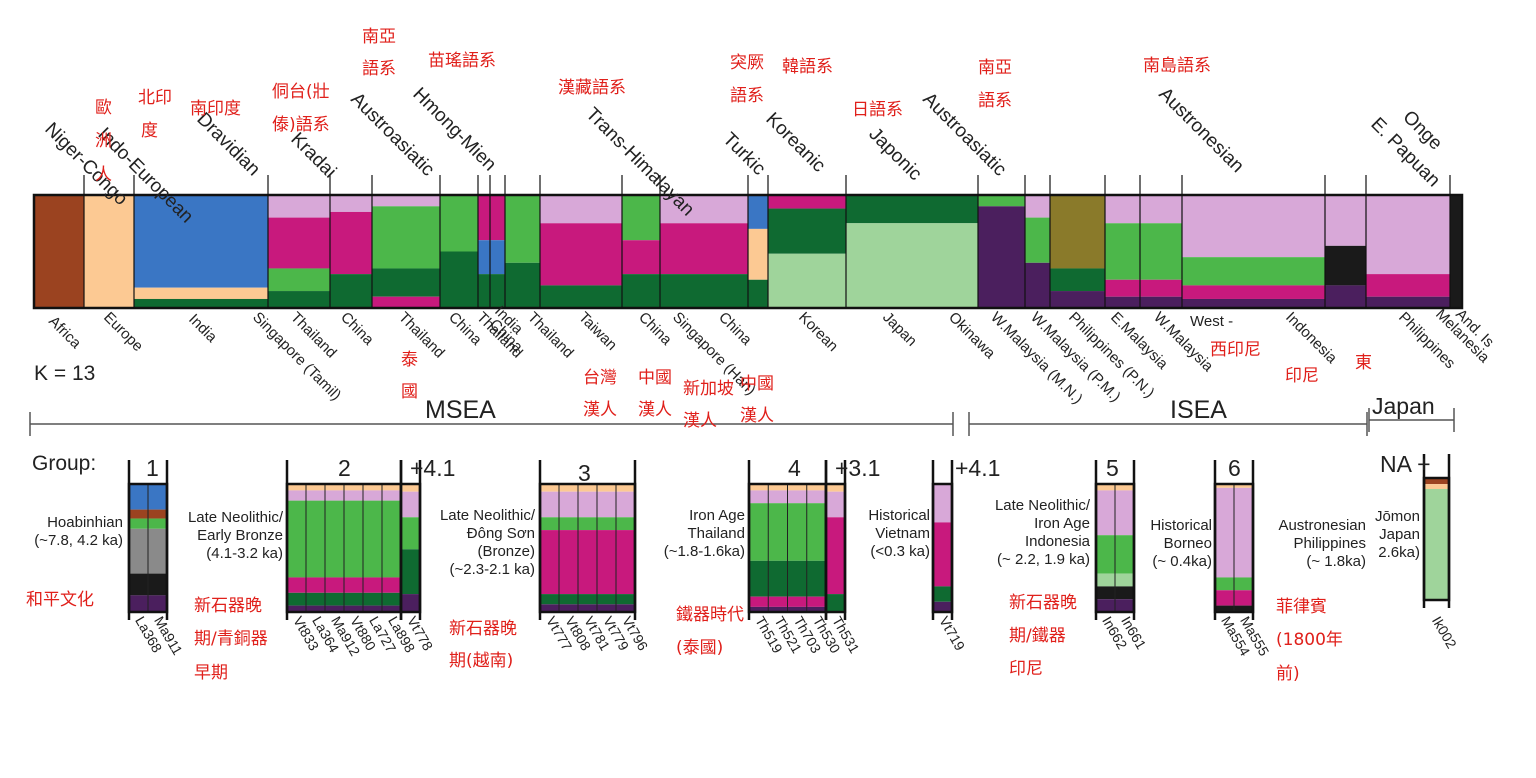  Describe the element at coordinates (1112, 468) in the screenshot. I see `group-id: 5` at that location.